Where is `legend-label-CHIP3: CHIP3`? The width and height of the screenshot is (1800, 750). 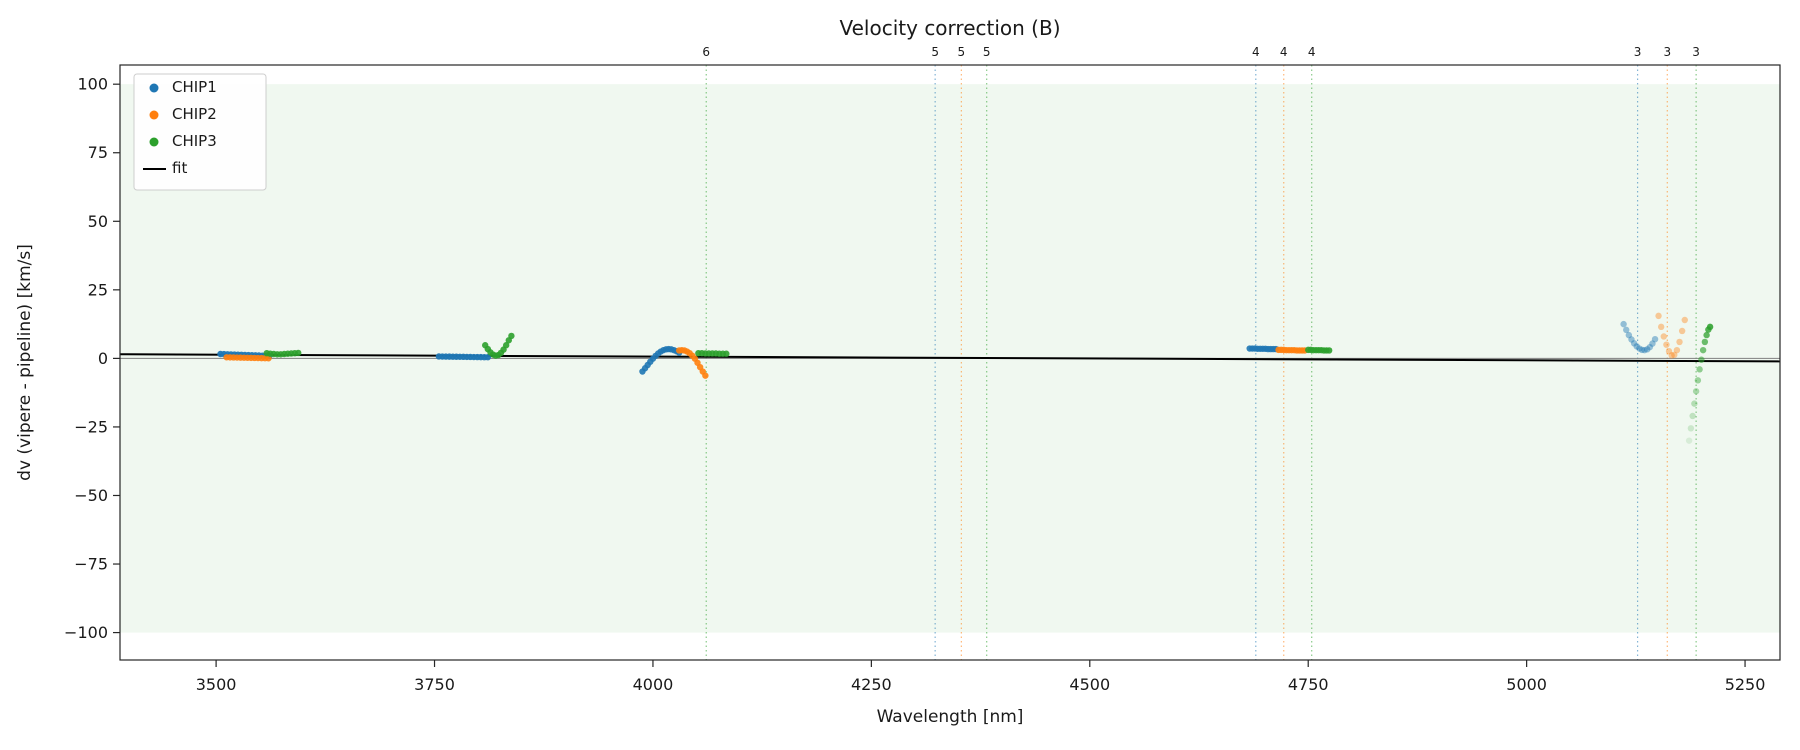 legend-label-CHIP3: CHIP3 is located at coordinates (194, 141).